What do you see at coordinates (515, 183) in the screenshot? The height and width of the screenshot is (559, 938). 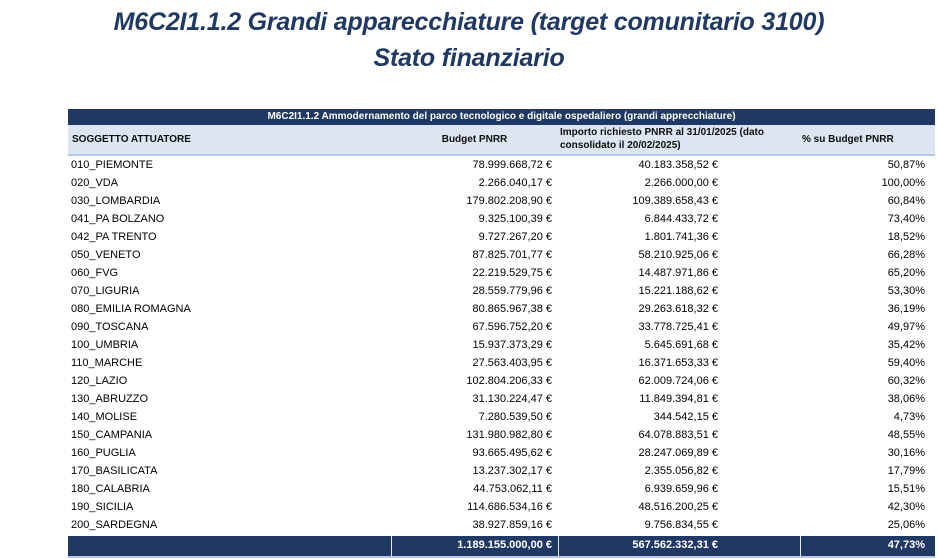 I see `budget-cell: 2.266.040,17 €` at bounding box center [515, 183].